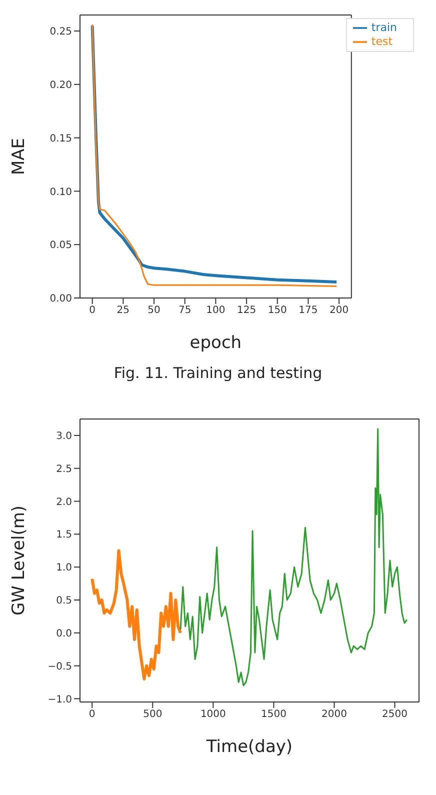 Image resolution: width=436 pixels, height=795 pixels. Describe the element at coordinates (19, 157) in the screenshot. I see `y-axis-title: MAE` at that location.